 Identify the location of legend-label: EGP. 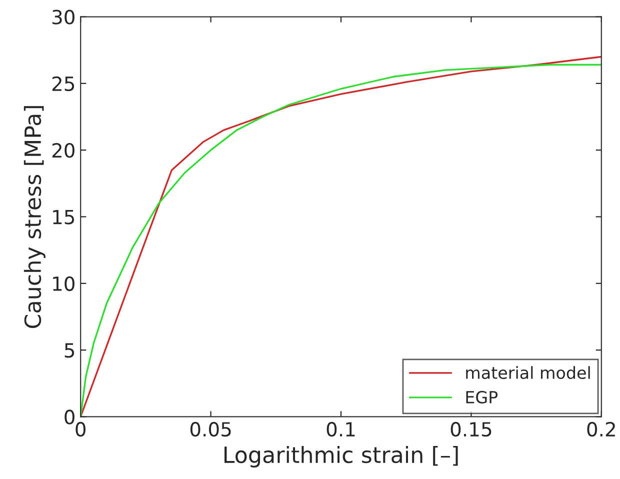
(482, 397).